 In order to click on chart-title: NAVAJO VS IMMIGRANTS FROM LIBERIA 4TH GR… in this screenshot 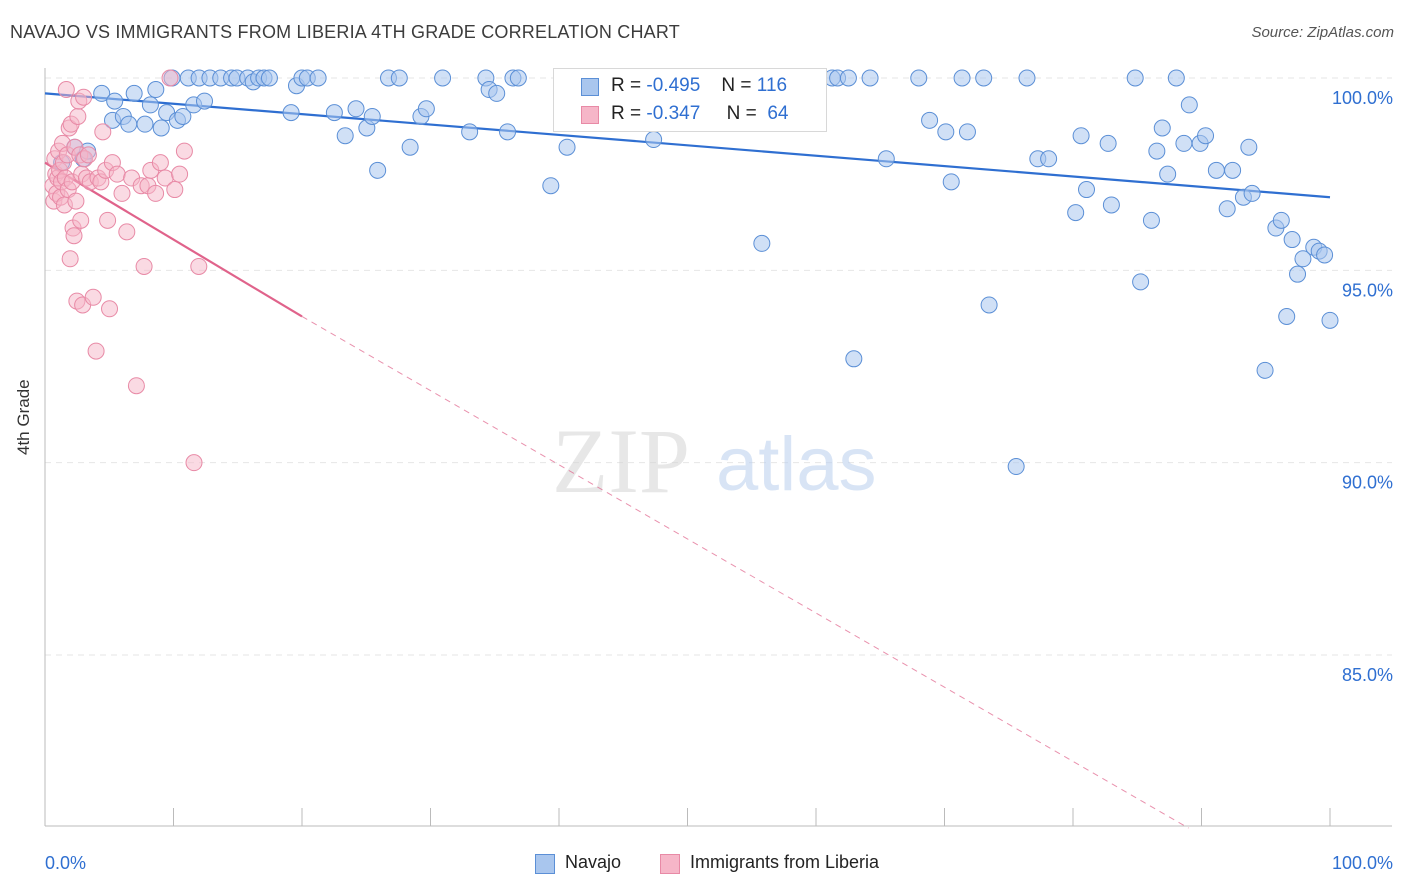, I will do `click(345, 32)`.